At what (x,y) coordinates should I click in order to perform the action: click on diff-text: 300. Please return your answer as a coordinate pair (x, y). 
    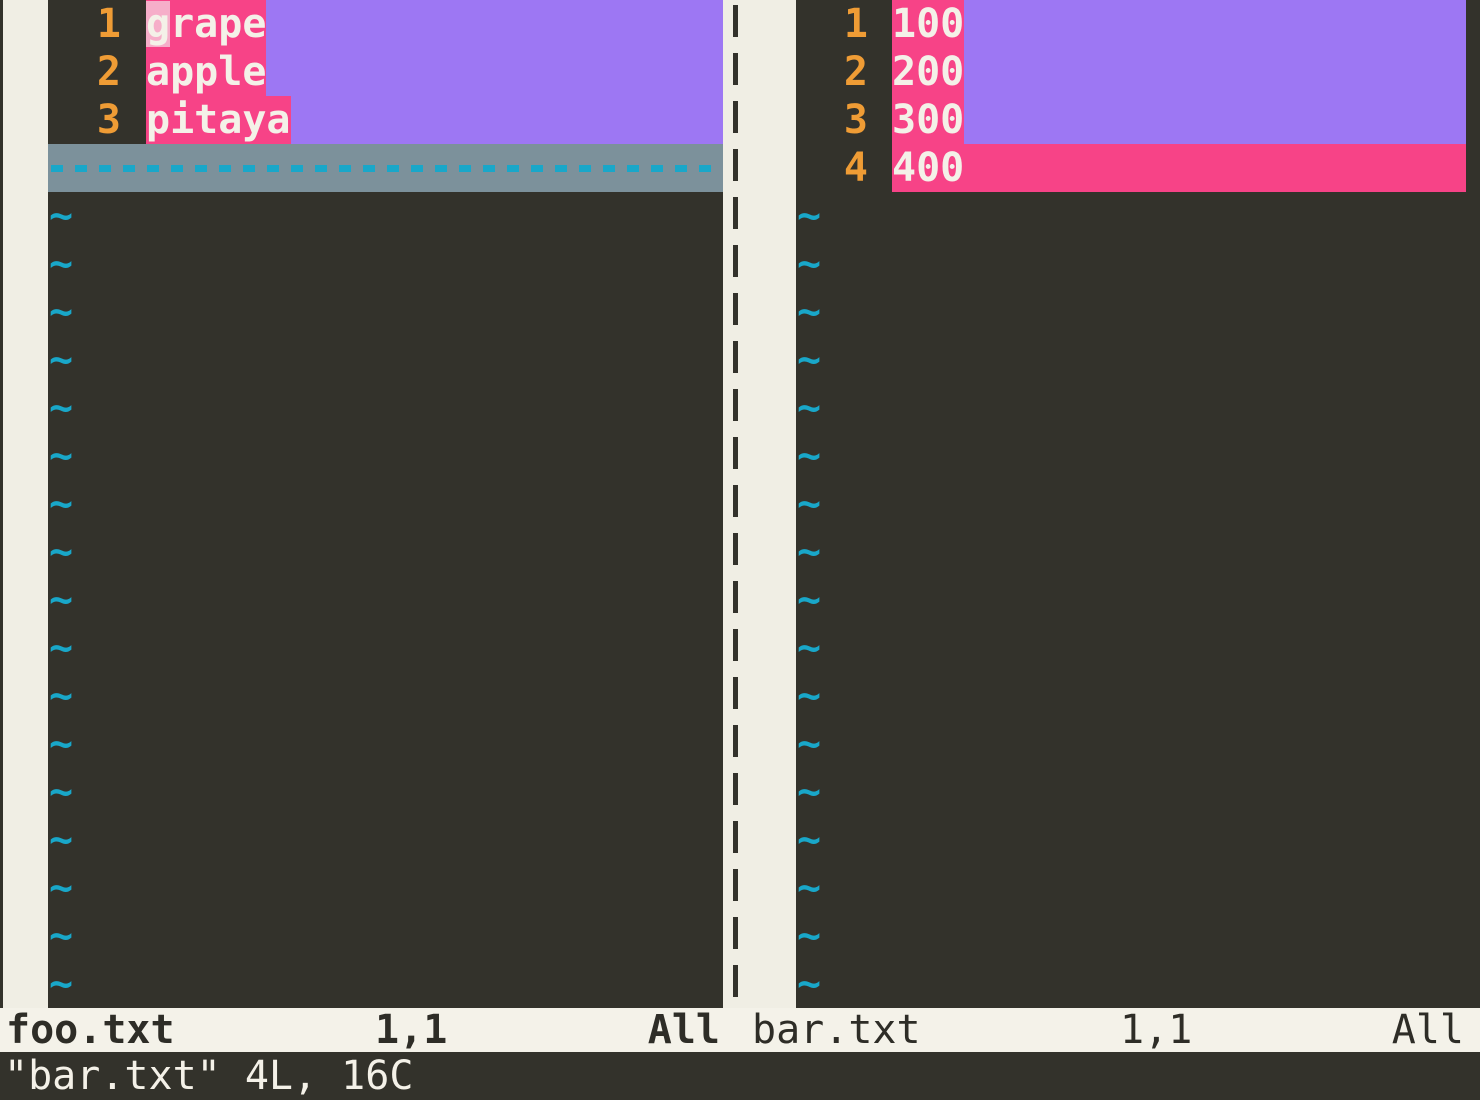
    Looking at the image, I should click on (928, 120).